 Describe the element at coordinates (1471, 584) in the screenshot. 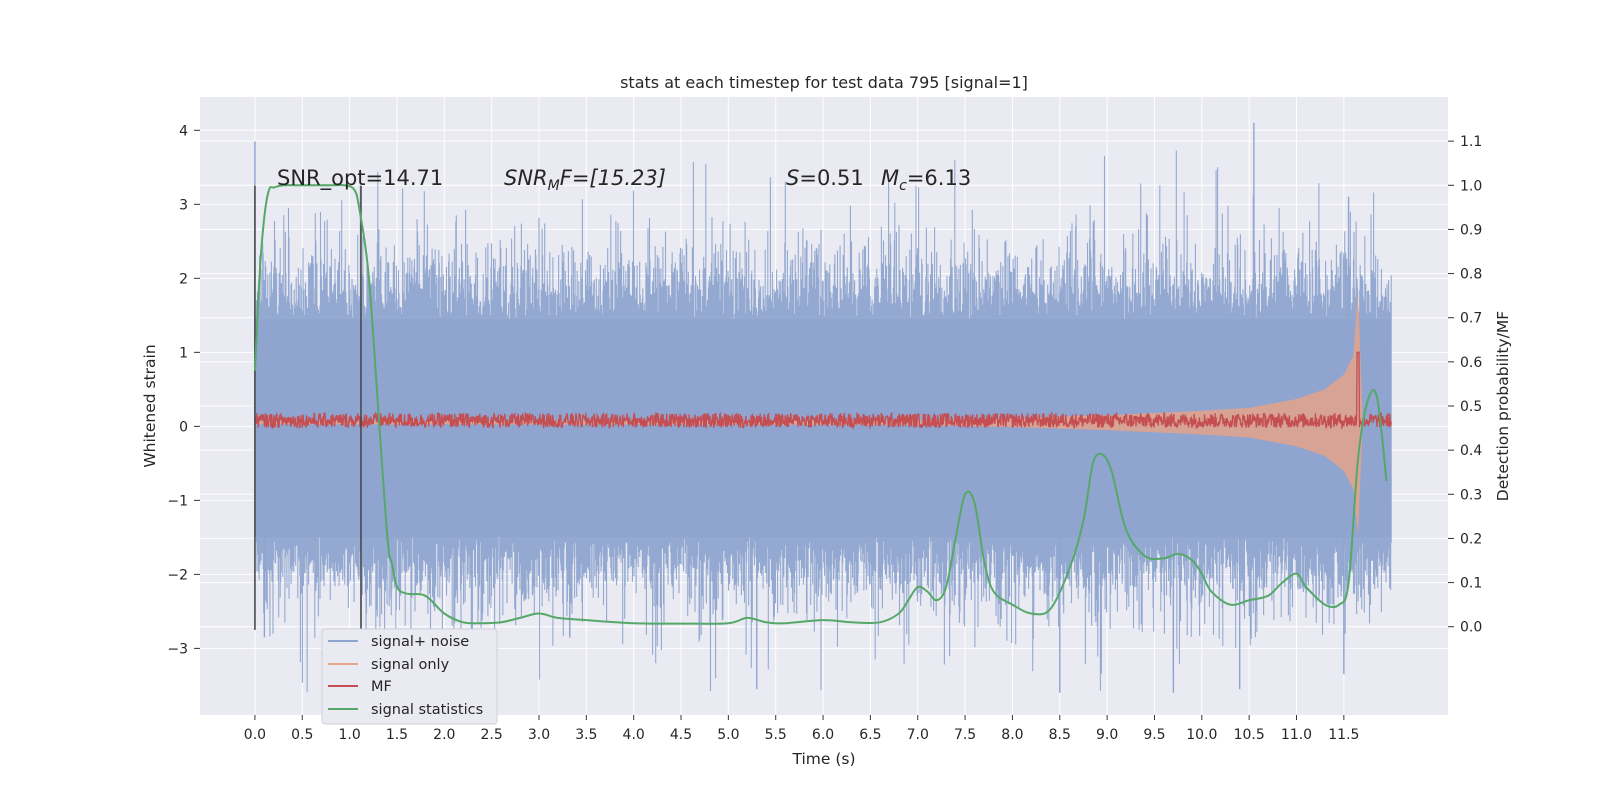

I see `y-tick-label-right: 0.1` at that location.